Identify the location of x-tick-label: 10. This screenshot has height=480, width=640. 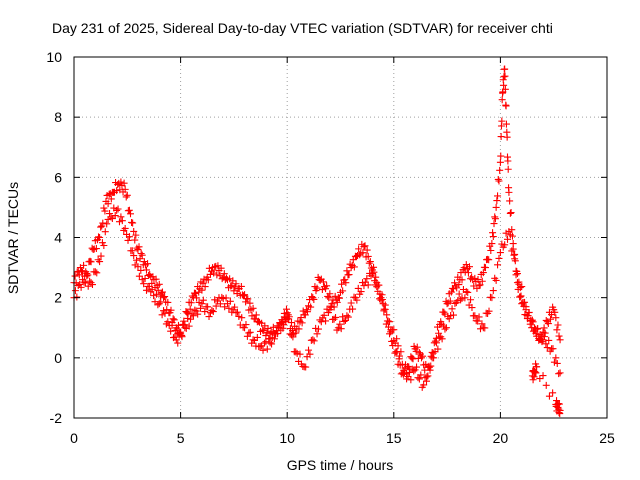
(287, 438).